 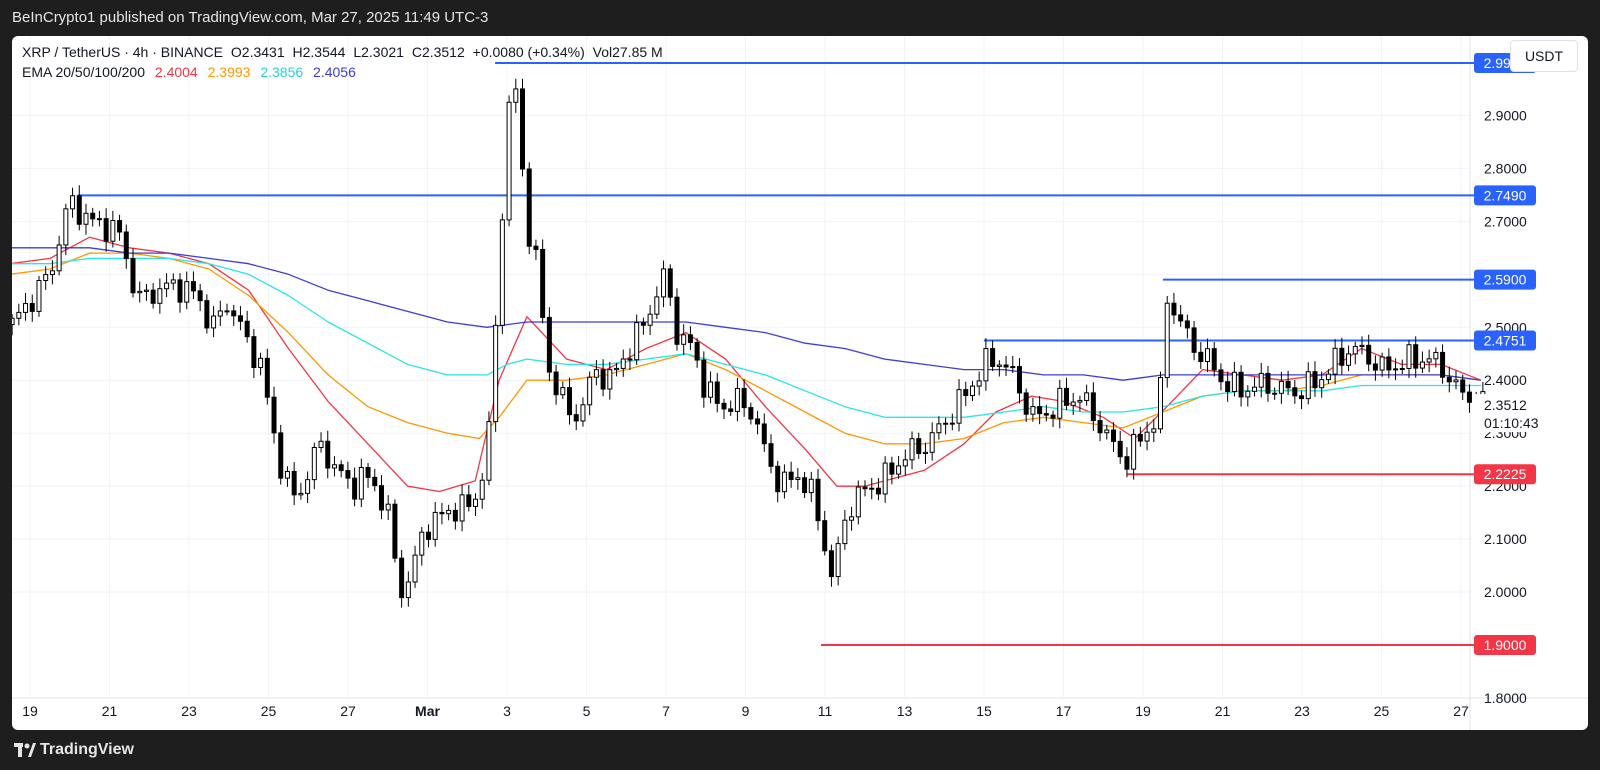 What do you see at coordinates (1505, 195) in the screenshot?
I see `resistance-level-badge` at bounding box center [1505, 195].